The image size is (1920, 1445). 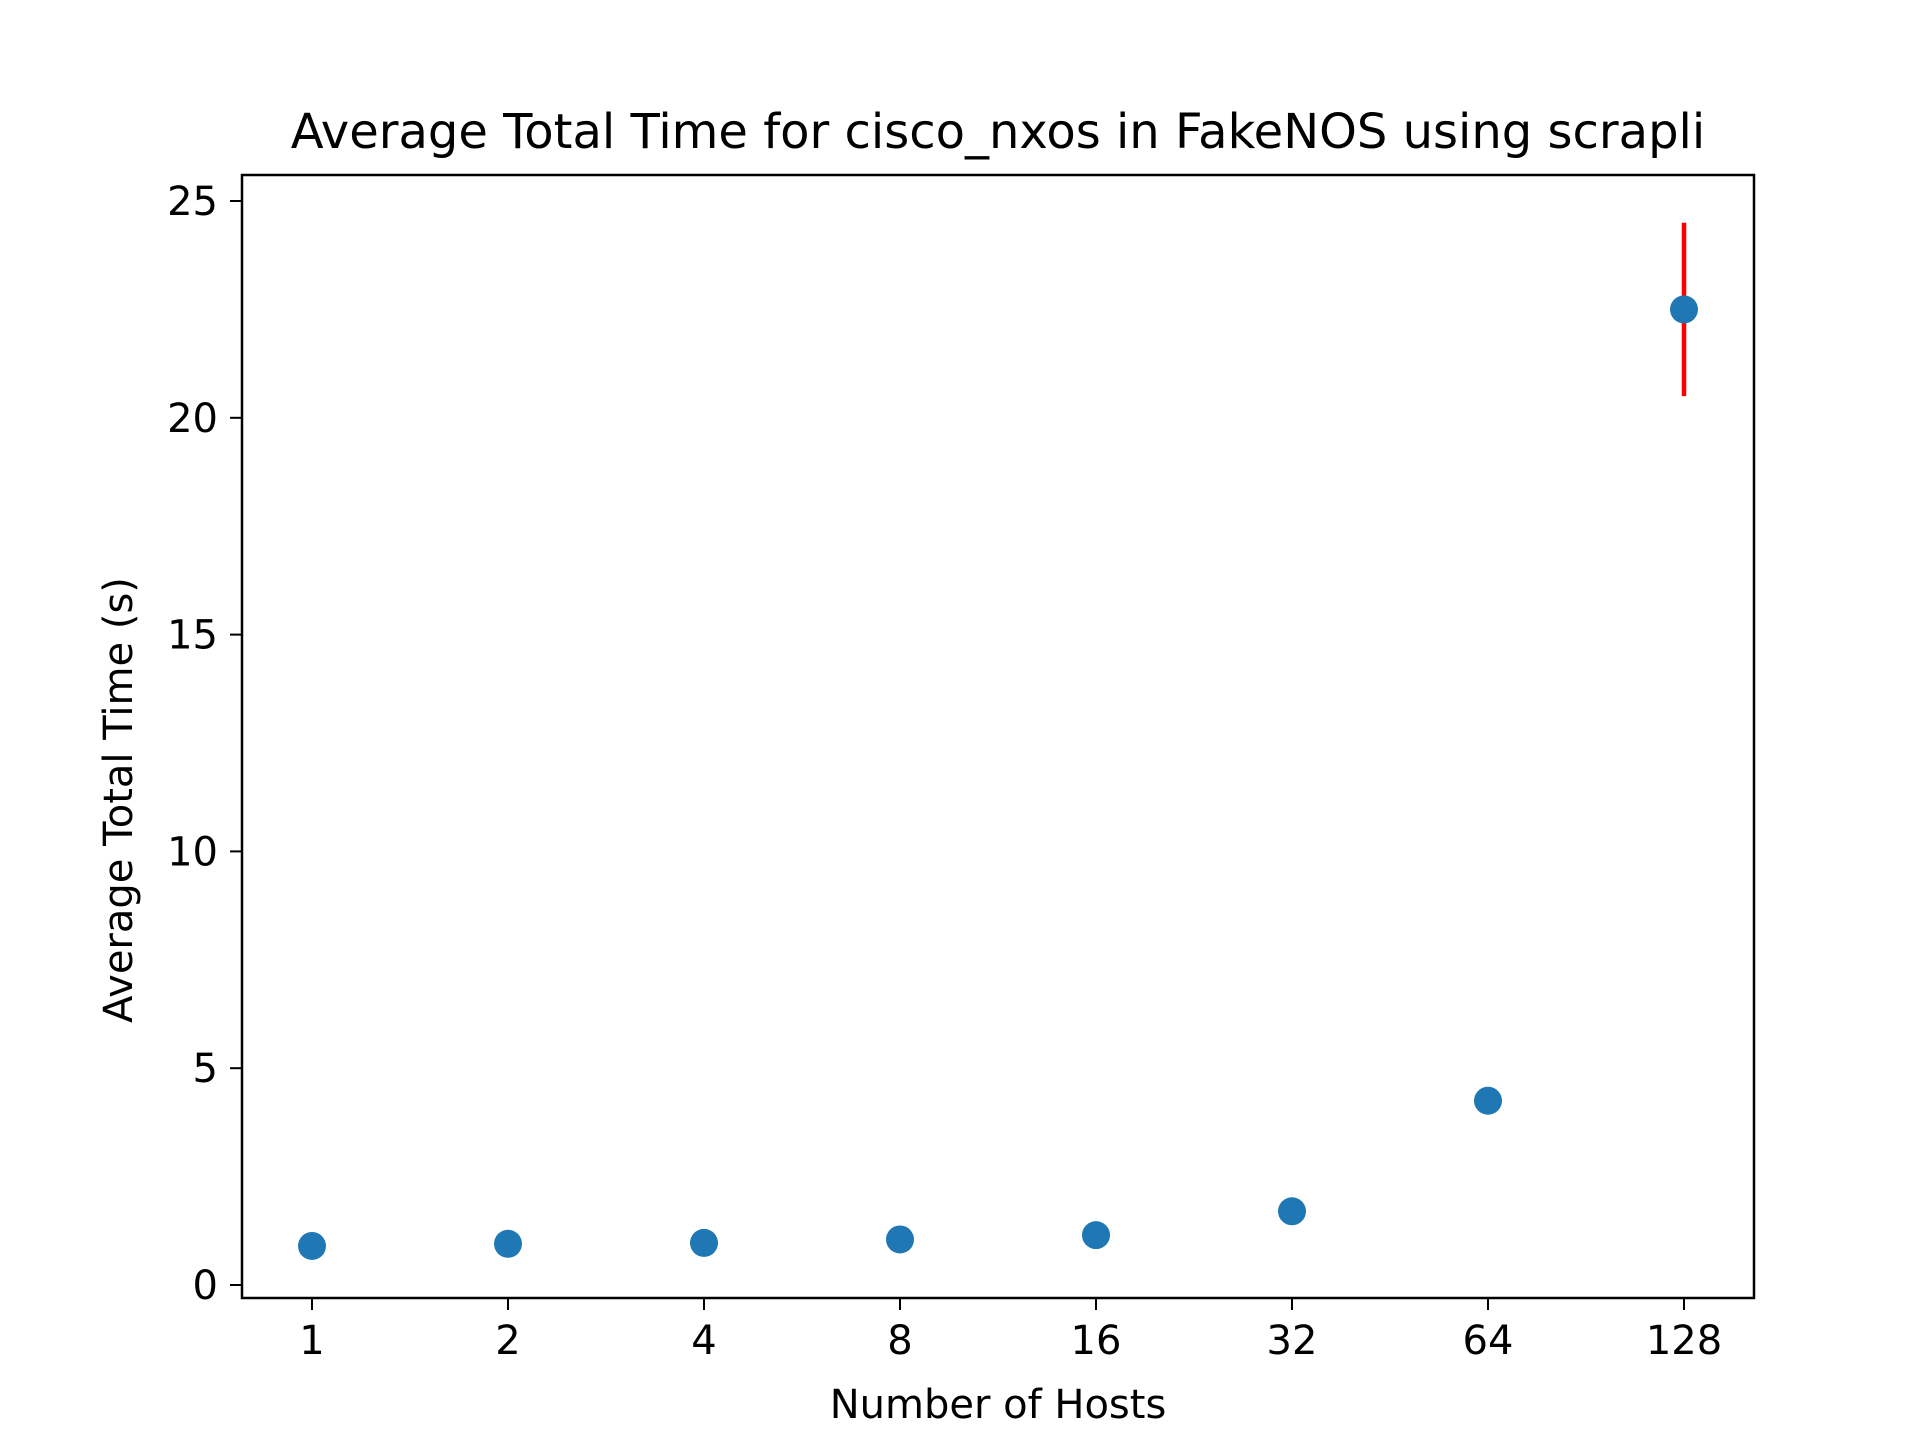 I want to click on x-tick-label: 64, so click(x=1488, y=1341).